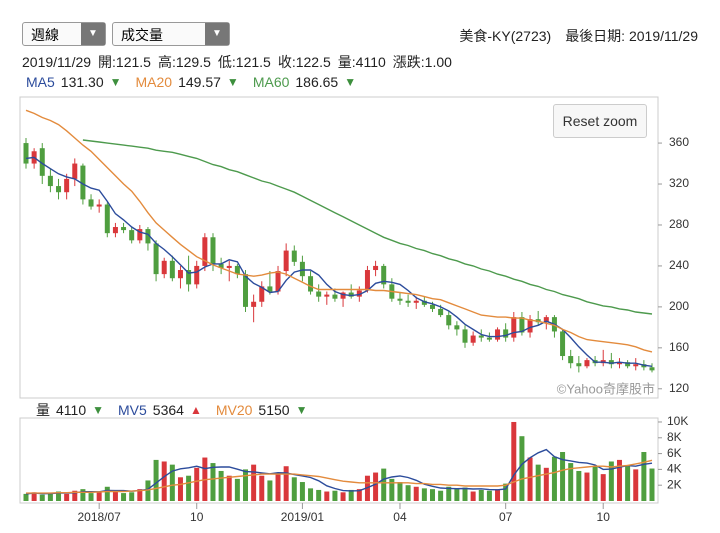 This screenshot has height=533, width=720. What do you see at coordinates (674, 437) in the screenshot?
I see `y-tick-label: 8K` at bounding box center [674, 437].